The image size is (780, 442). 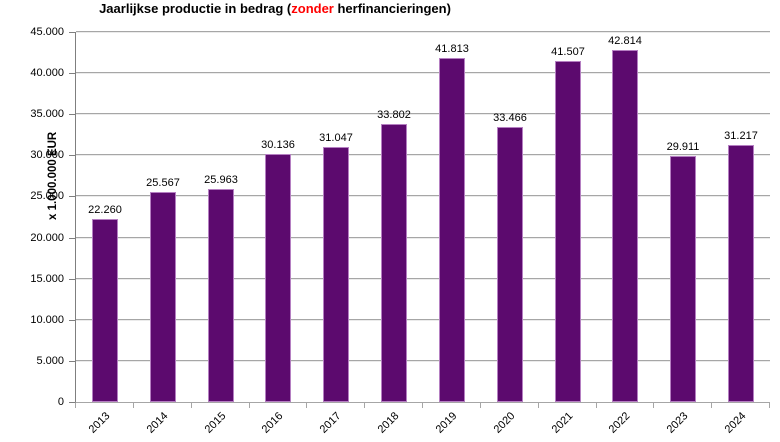 I want to click on bar-2019, so click(x=452, y=230).